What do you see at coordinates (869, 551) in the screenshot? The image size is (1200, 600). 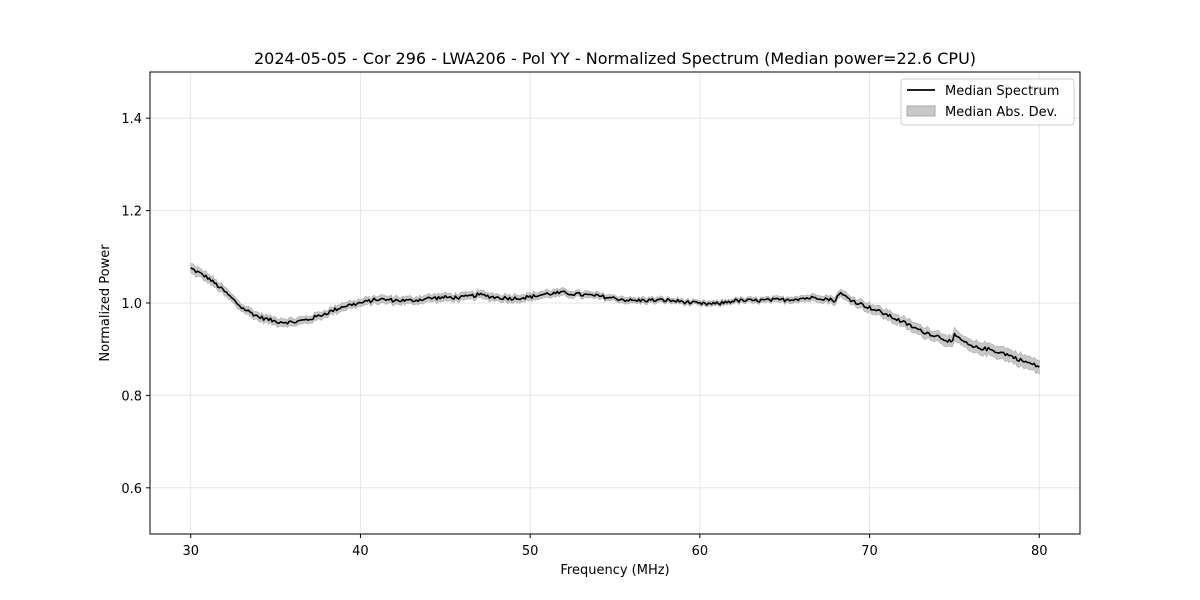 I see `x-tick-label: 70` at bounding box center [869, 551].